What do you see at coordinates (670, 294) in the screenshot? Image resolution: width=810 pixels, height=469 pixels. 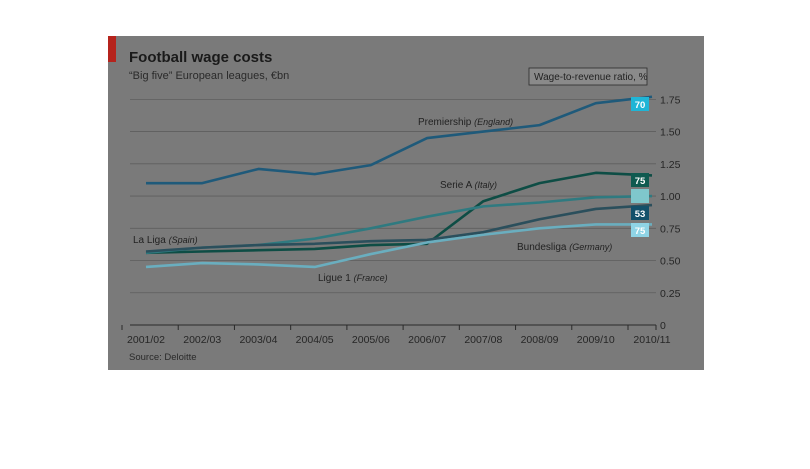 I see `y-tick-label: 0.25` at bounding box center [670, 294].